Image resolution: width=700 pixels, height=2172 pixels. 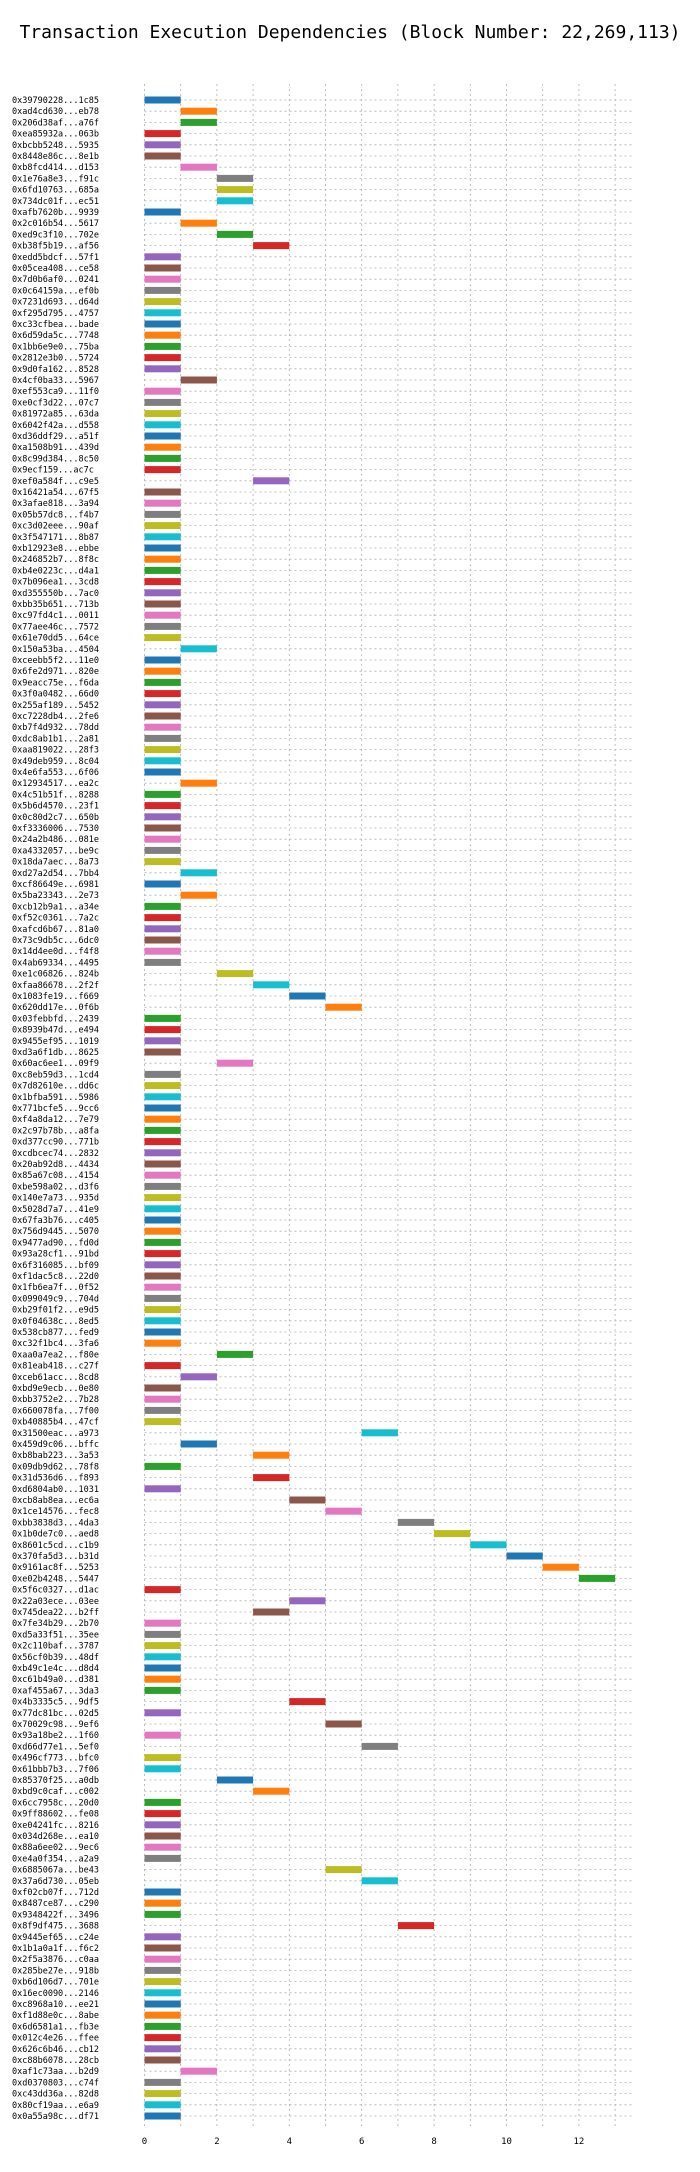 I want to click on transaction-label: 0x9d0fa162...8528, so click(x=55, y=370).